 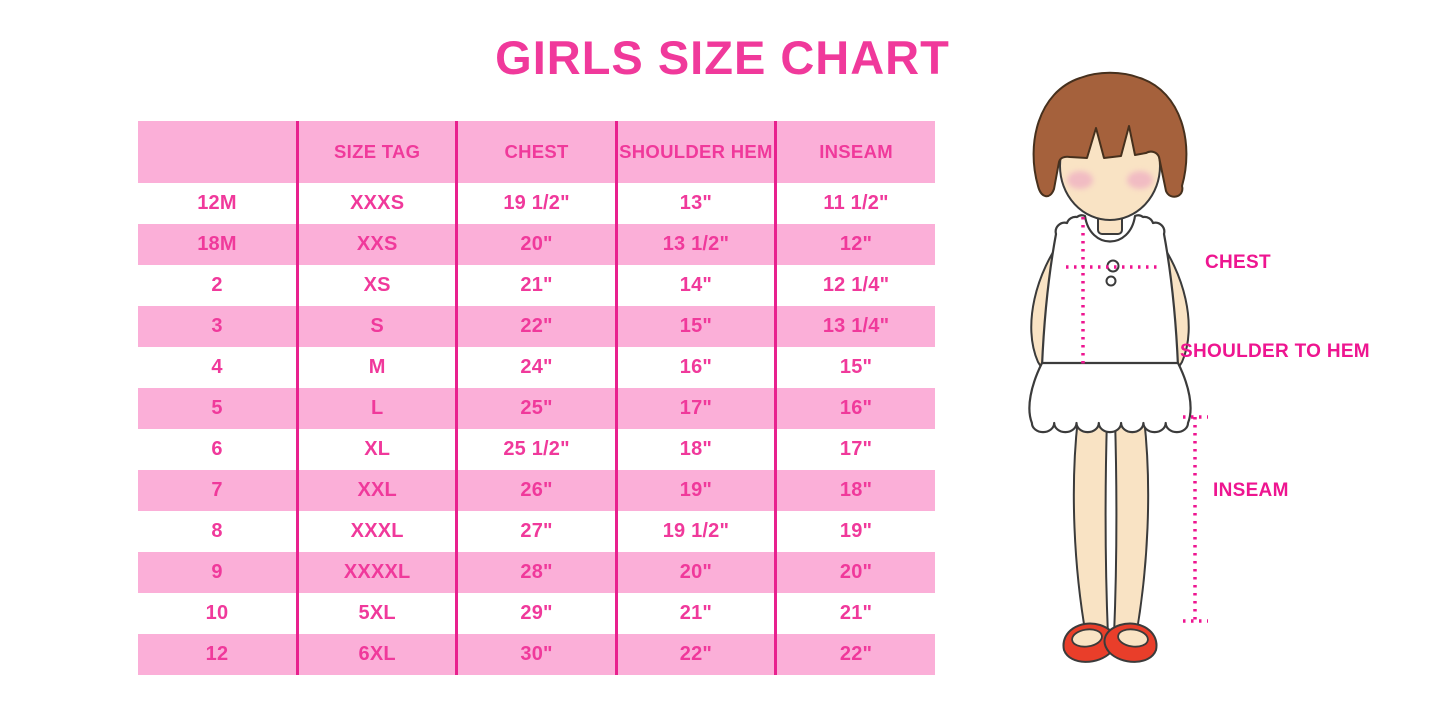 I want to click on left-foot-opening, so click(x=1087, y=638).